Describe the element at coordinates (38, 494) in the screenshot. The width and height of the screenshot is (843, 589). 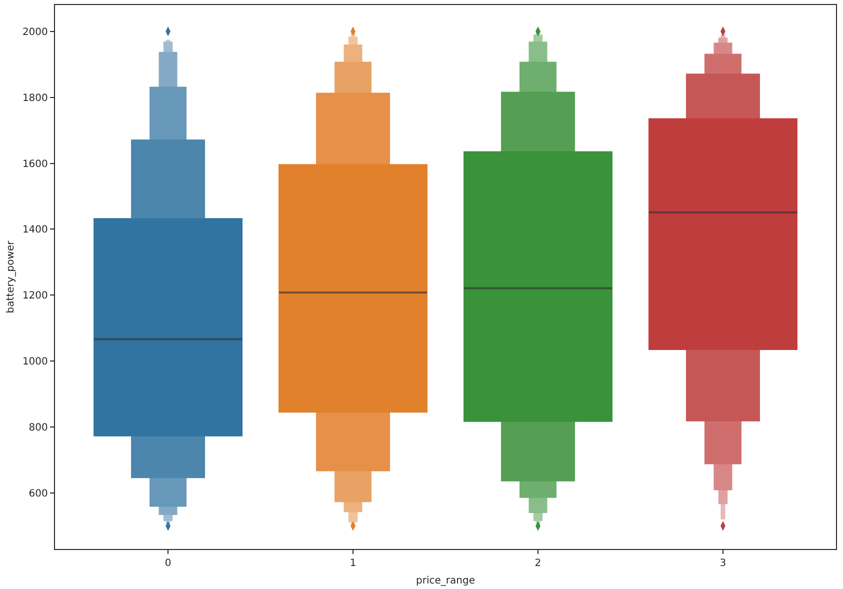
I see `y-tick-label: 600` at that location.